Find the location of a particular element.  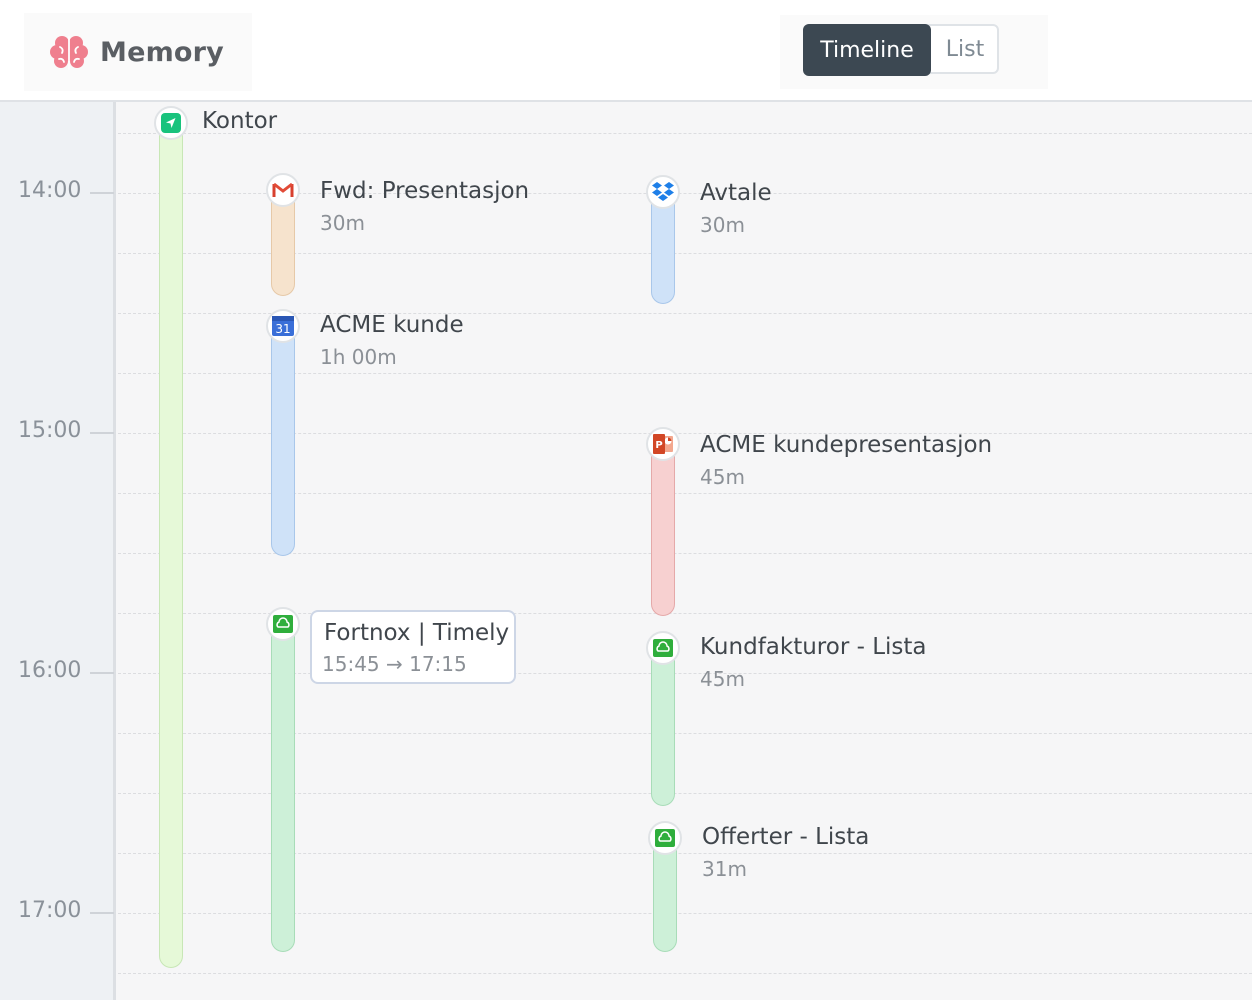

event-bar-fortnox-timely is located at coordinates (283, 782).